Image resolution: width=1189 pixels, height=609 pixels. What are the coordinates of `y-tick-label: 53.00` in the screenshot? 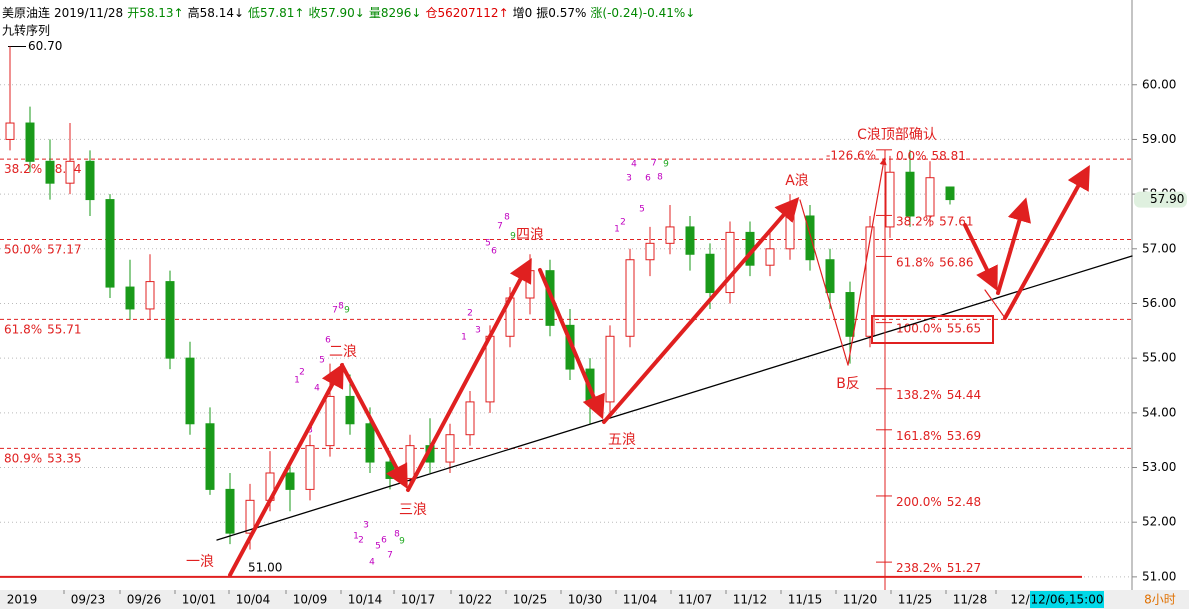 It's located at (1159, 467).